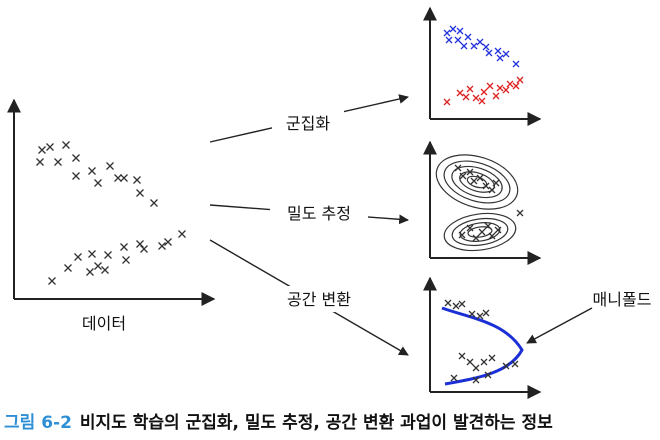 Image resolution: width=660 pixels, height=440 pixels. I want to click on label-bg-density, so click(319, 213).